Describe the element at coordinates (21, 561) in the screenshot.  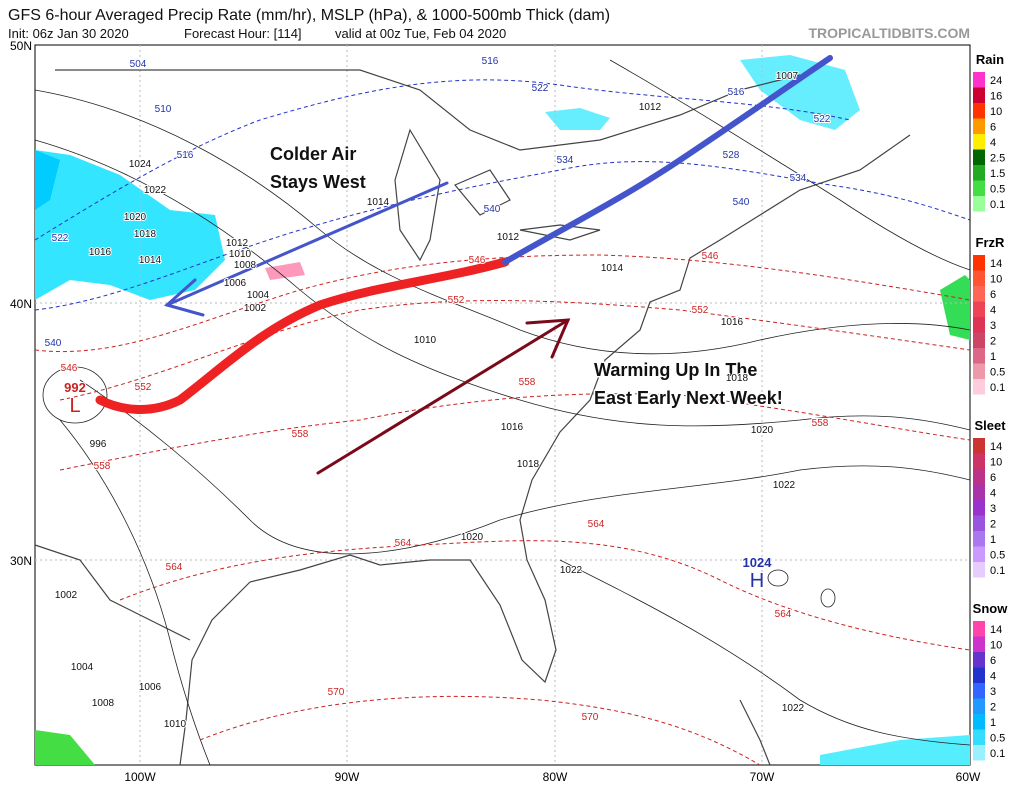
I see `lat-label: 30N` at that location.